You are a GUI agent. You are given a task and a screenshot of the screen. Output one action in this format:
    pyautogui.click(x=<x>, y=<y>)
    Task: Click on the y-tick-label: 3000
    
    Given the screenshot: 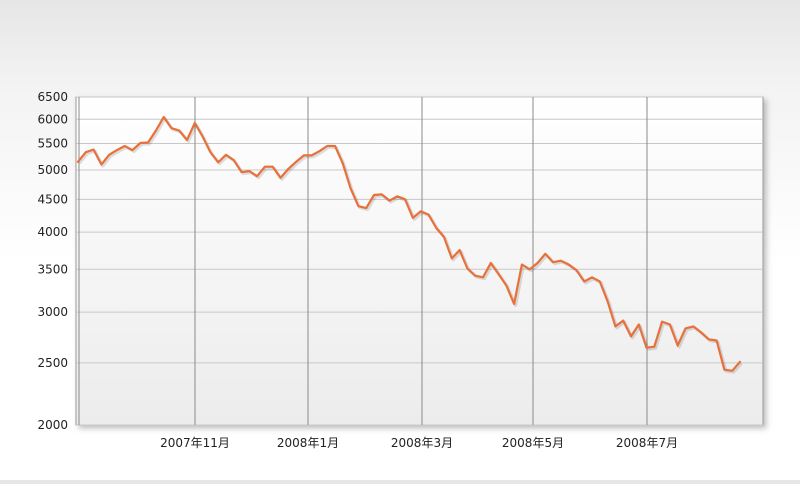 What is the action you would take?
    pyautogui.click(x=52, y=312)
    